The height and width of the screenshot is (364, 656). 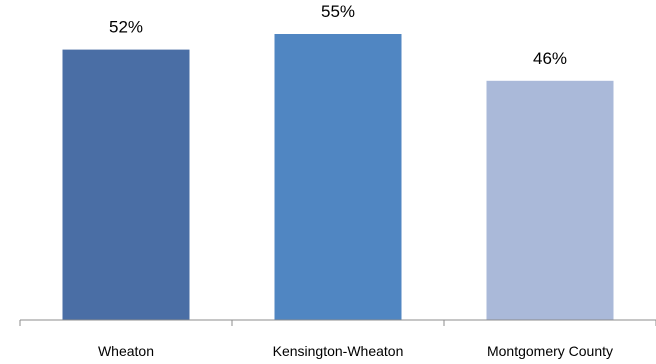 I want to click on category-label: Montgomery County, so click(x=550, y=351).